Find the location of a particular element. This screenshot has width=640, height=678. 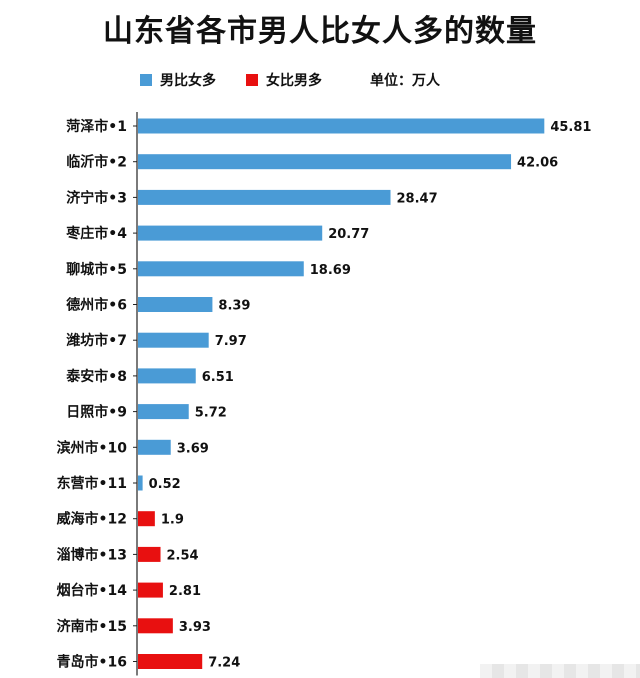

value-label: 42.06 is located at coordinates (537, 163).